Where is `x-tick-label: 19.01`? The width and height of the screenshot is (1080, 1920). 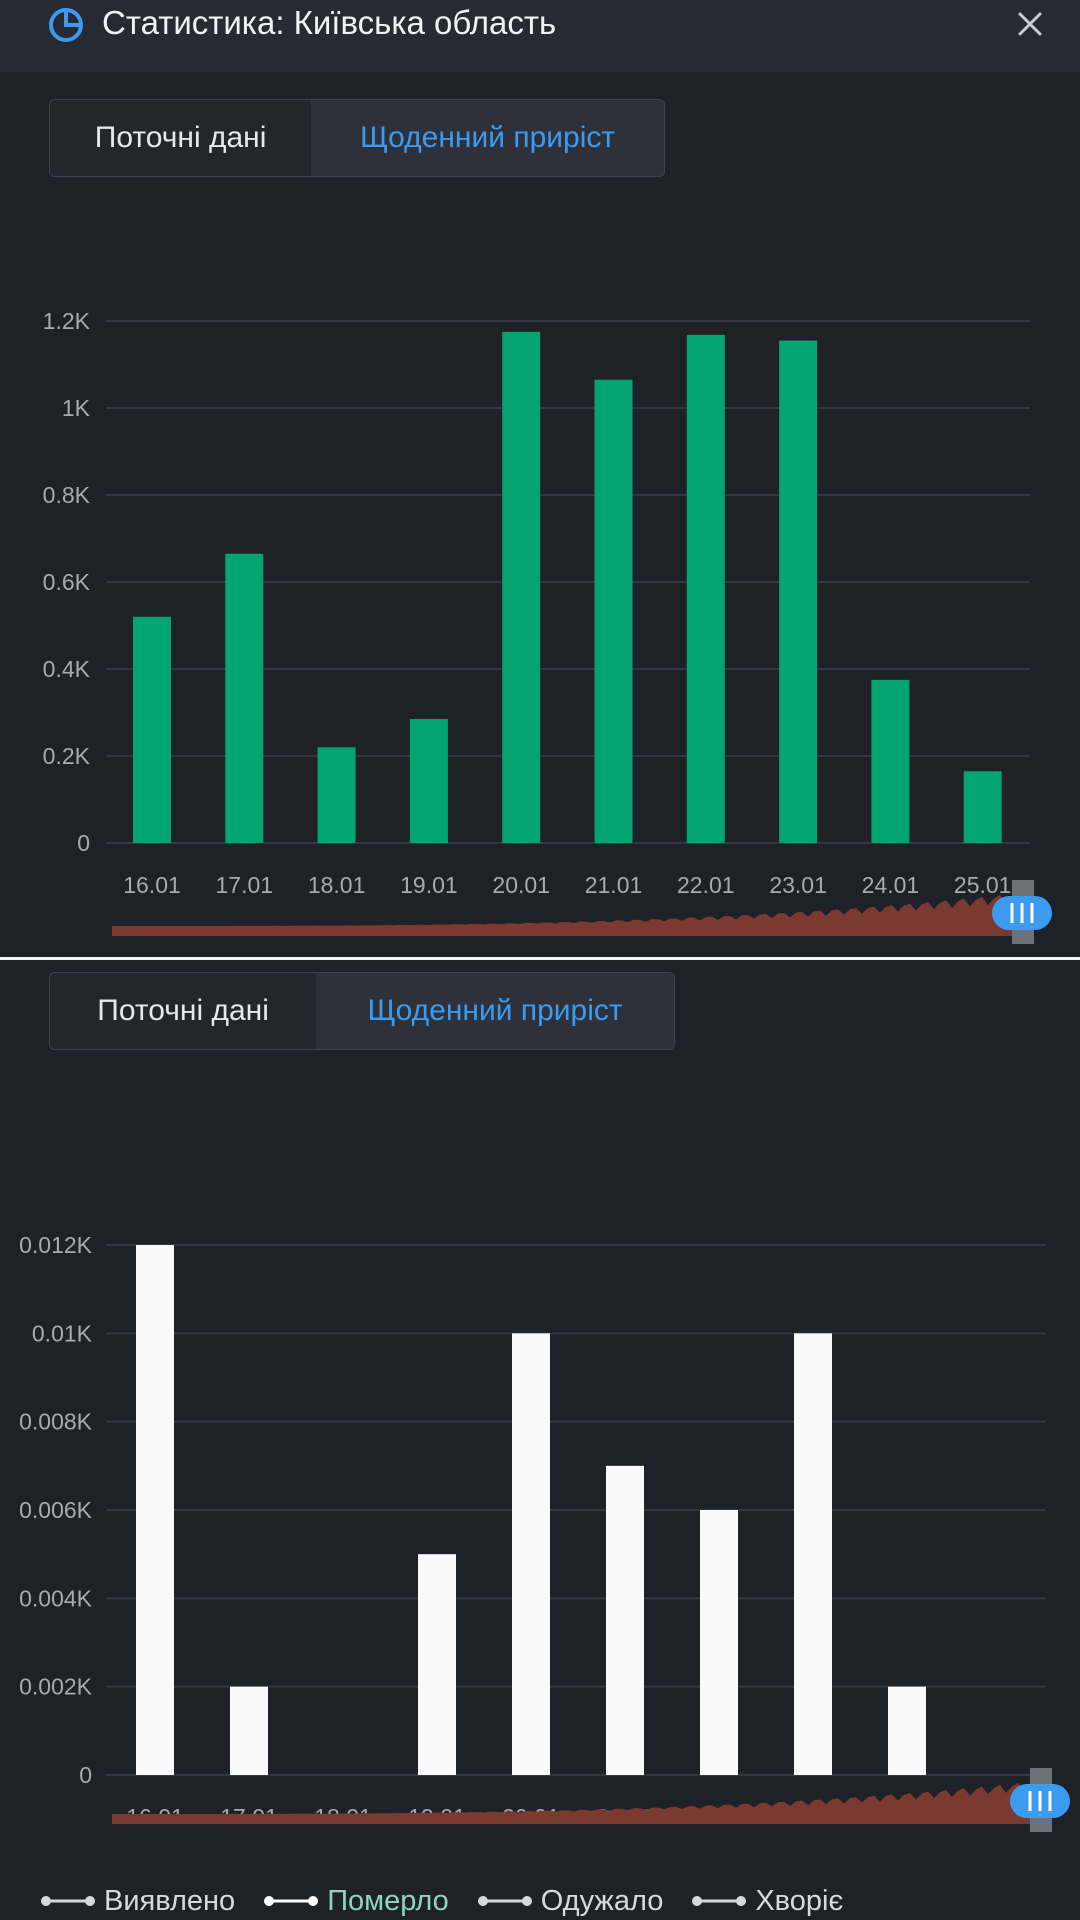
x-tick-label: 19.01 is located at coordinates (429, 885).